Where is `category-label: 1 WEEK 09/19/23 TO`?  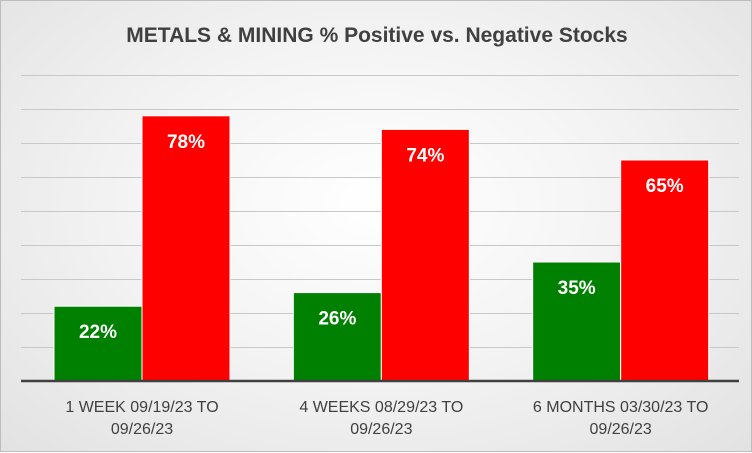
category-label: 1 WEEK 09/19/23 TO is located at coordinates (141, 407).